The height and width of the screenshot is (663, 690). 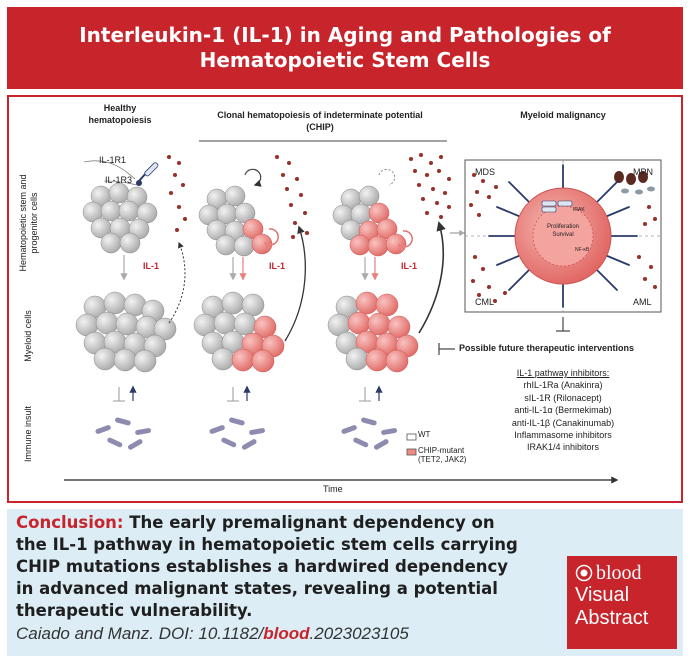 I want to click on core-cell-nfkb: NF-κB, so click(x=582, y=250).